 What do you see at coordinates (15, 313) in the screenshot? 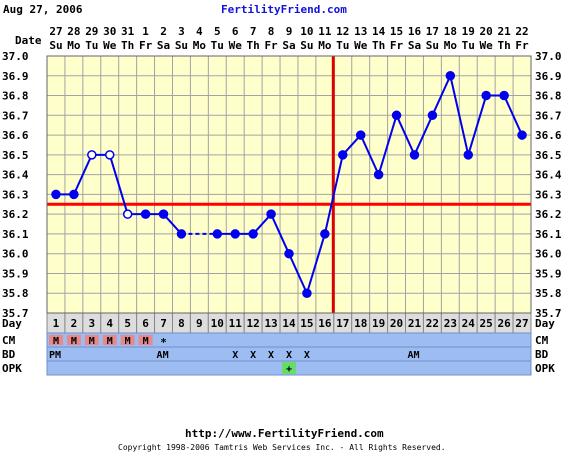
I see `y-tick-label-left: 35.7` at bounding box center [15, 313].